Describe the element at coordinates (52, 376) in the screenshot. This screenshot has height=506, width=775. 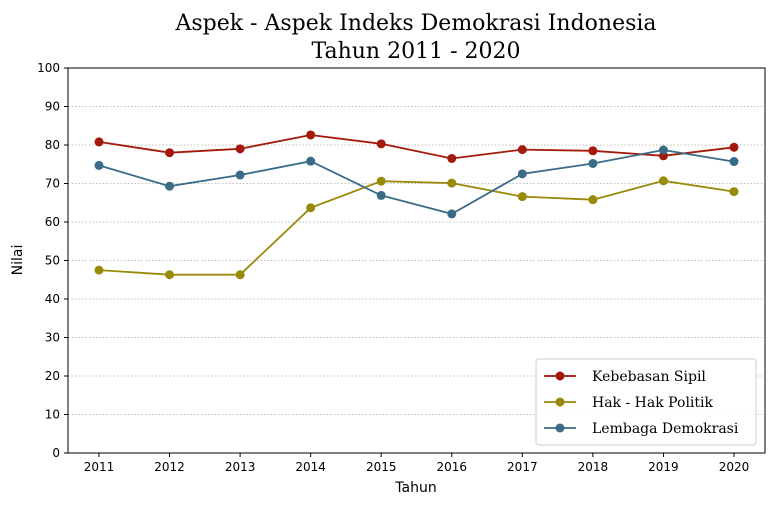
I see `y-tick-label: 20` at that location.